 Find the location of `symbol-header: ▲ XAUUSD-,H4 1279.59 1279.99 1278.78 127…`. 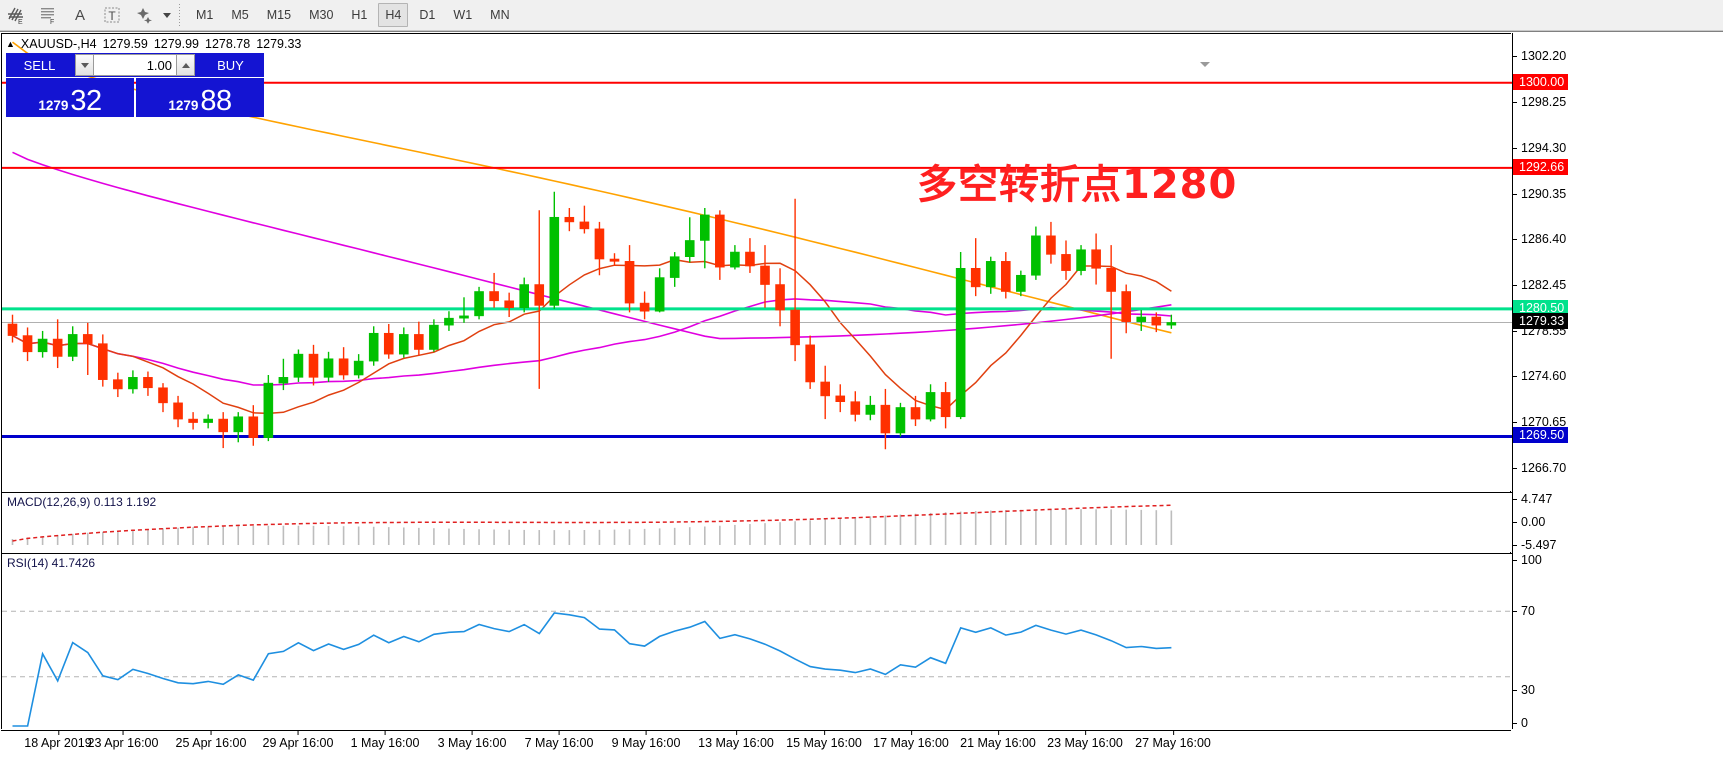

symbol-header: ▲ XAUUSD-,H4 1279.59 1279.99 1278.78 127… is located at coordinates (153, 44).